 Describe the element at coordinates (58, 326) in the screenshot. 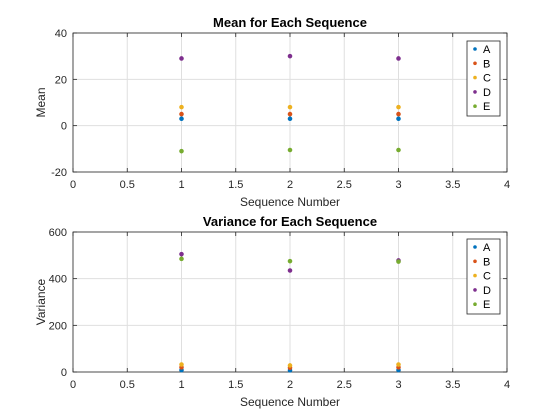

I see `y-tick-label: 200` at that location.